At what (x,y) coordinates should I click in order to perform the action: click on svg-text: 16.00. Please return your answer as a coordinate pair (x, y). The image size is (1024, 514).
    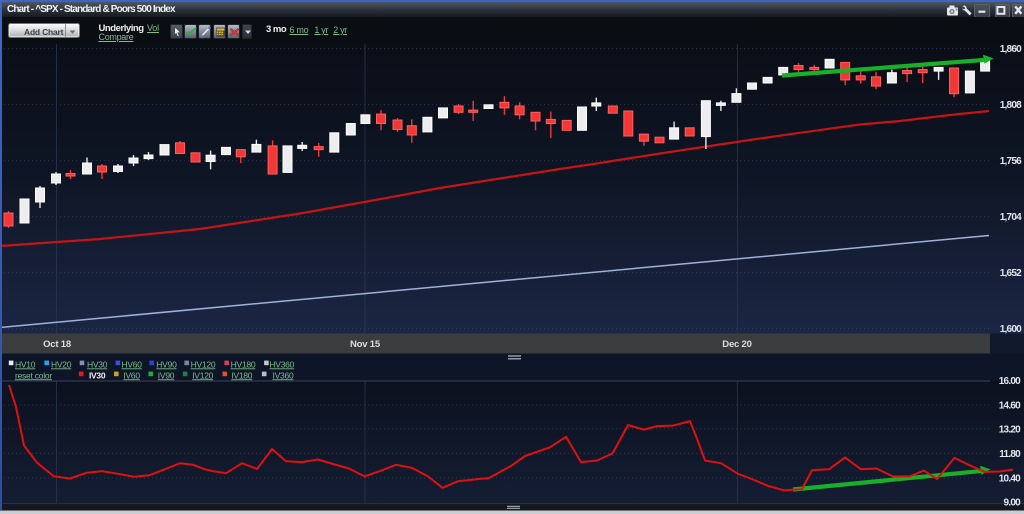
    Looking at the image, I should click on (1010, 381).